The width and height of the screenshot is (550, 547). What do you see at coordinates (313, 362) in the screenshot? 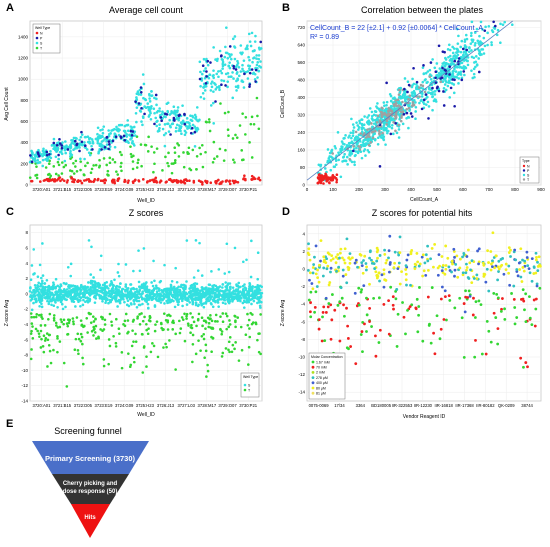
I see `chart-d-legend-marker` at bounding box center [313, 362].